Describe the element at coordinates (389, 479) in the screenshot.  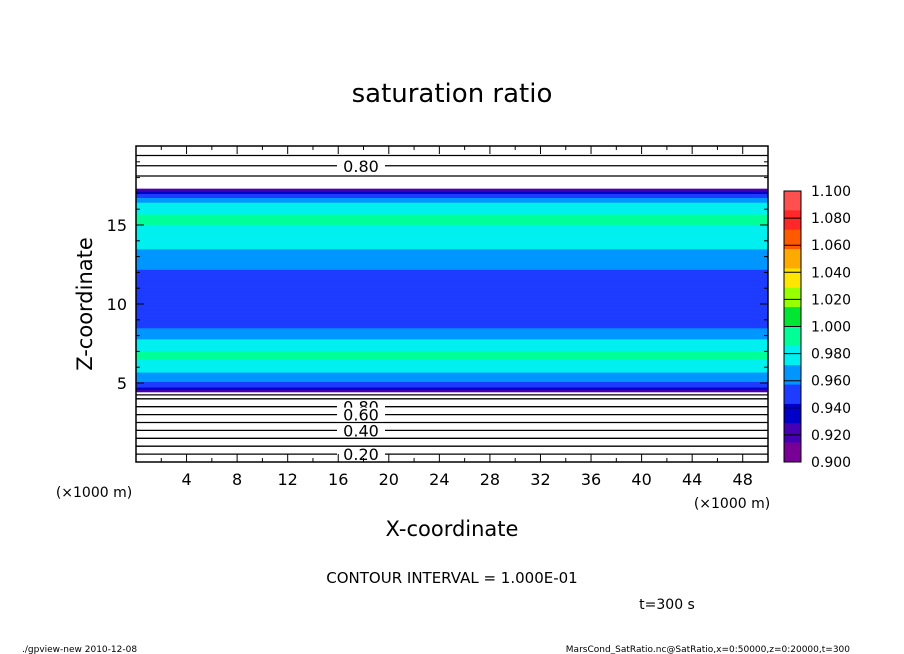
I see `x-tick-label: 20` at that location.